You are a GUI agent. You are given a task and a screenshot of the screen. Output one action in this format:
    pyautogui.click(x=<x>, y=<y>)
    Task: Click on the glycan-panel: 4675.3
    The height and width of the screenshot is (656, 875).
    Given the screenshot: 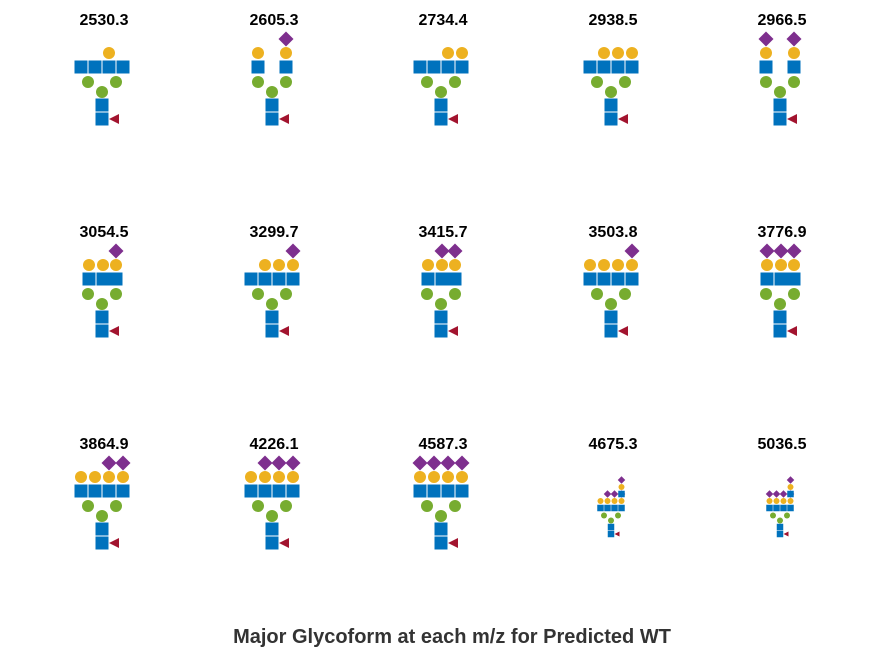 What is the action you would take?
    pyautogui.click(x=613, y=487)
    